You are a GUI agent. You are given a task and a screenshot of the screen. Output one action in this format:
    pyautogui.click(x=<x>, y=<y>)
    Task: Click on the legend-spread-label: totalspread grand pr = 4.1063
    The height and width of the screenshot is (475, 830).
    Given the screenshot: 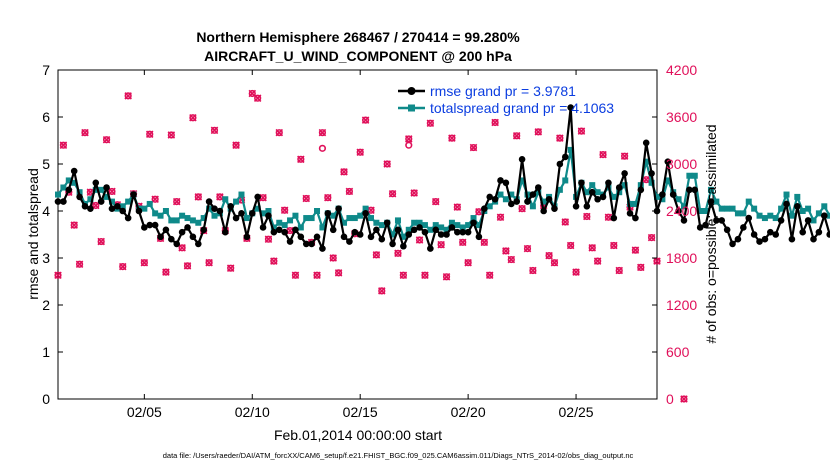 What is the action you would take?
    pyautogui.click(x=522, y=108)
    